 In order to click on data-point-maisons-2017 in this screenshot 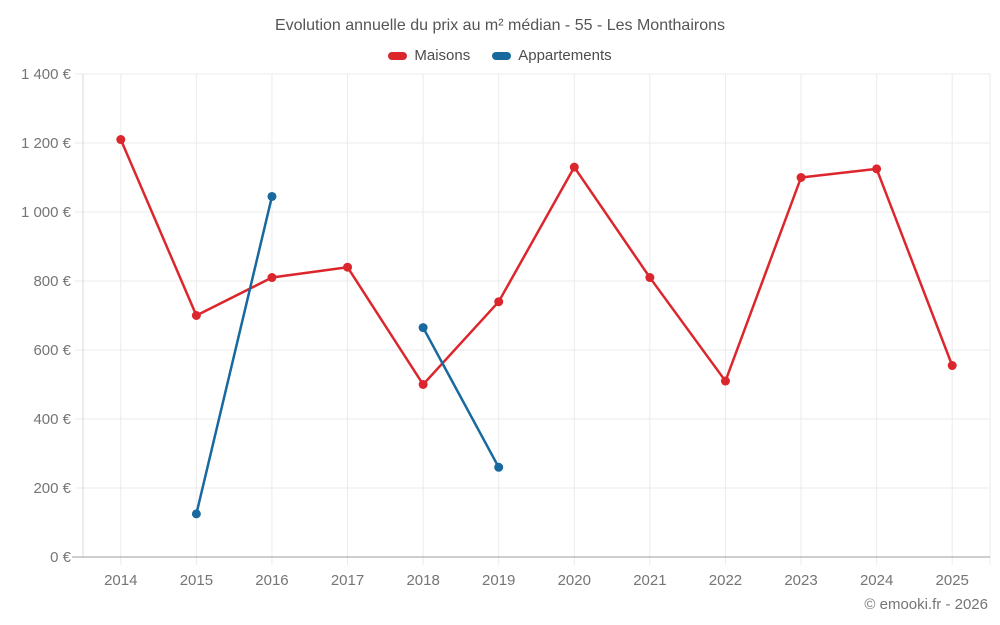, I will do `click(348, 267)`.